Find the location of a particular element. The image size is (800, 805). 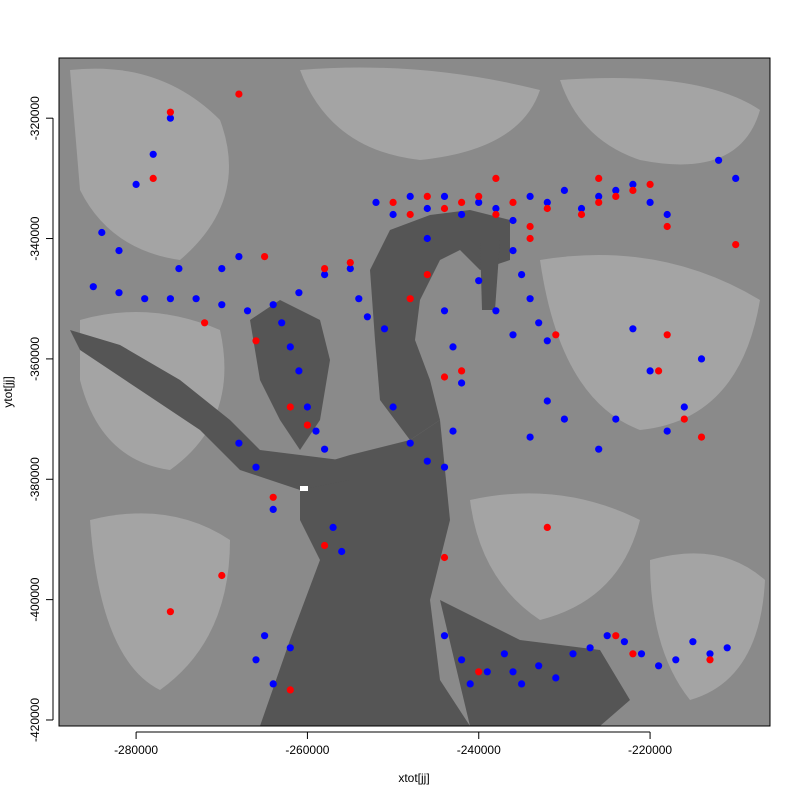

y-tick-label: -380000 is located at coordinates (35, 479).